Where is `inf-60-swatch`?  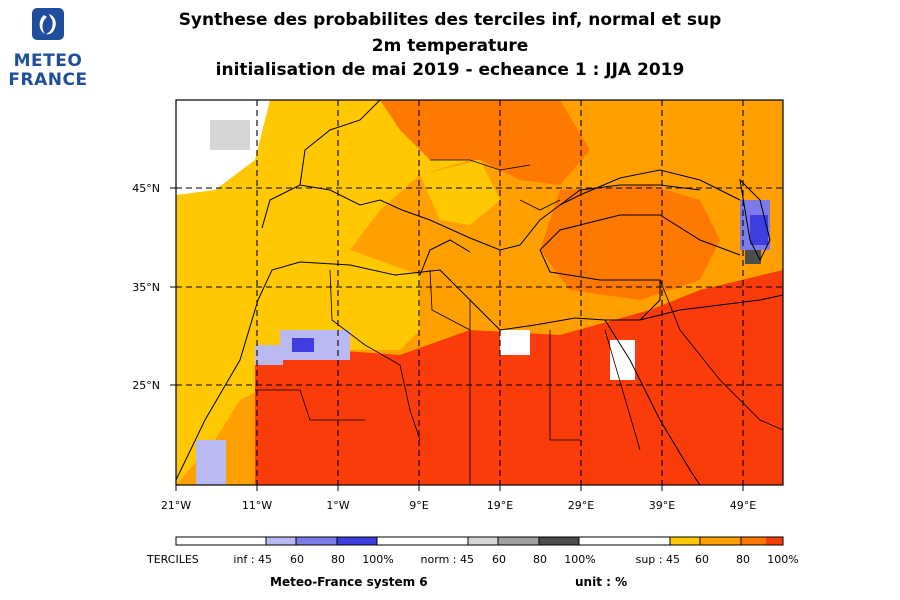
inf-60-swatch is located at coordinates (281, 541).